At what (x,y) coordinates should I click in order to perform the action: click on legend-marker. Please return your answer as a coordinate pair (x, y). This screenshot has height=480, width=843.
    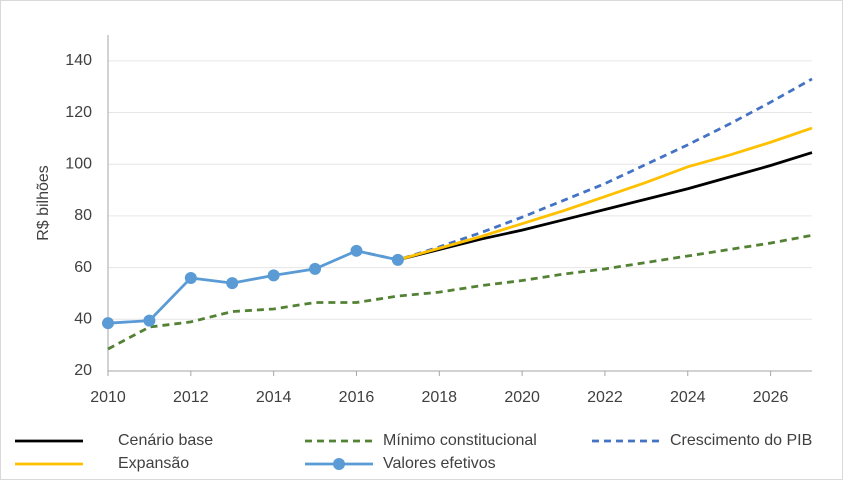
    Looking at the image, I should click on (339, 464).